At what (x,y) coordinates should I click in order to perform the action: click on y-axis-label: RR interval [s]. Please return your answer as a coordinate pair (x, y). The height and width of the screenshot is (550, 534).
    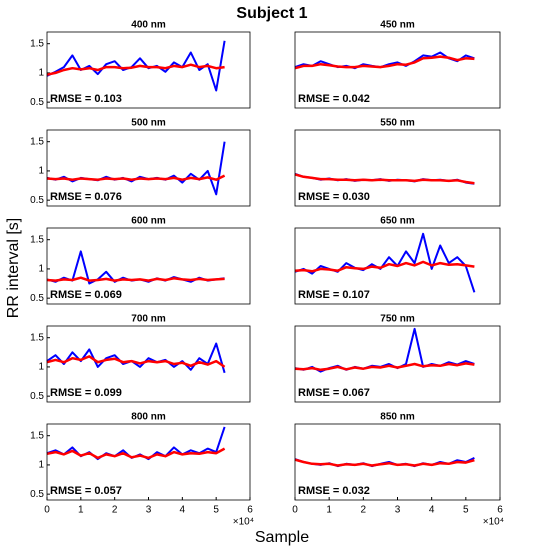
    Looking at the image, I should click on (13, 268).